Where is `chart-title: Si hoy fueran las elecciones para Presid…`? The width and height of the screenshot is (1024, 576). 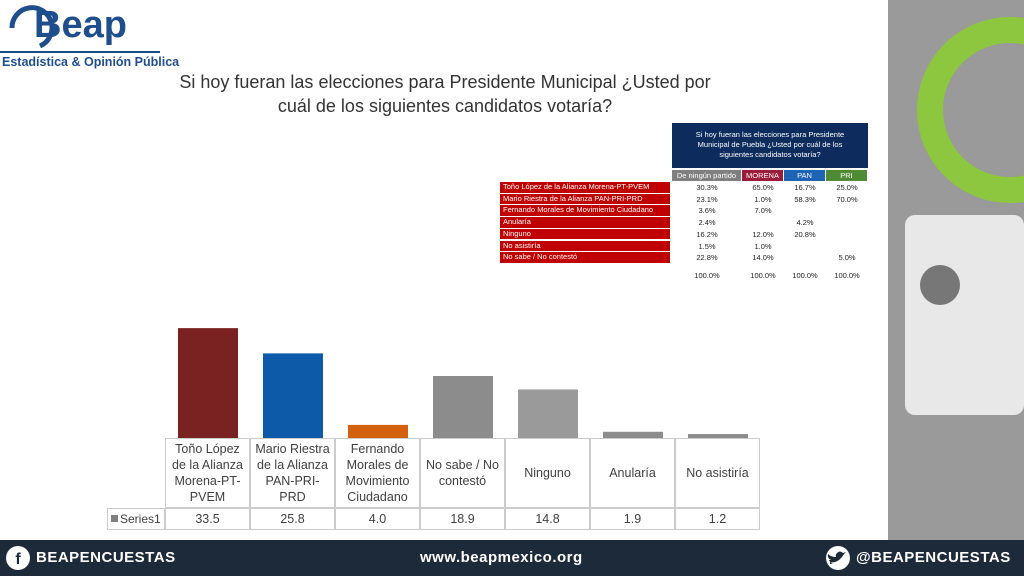 chart-title: Si hoy fueran las elecciones para Presid… is located at coordinates (445, 94).